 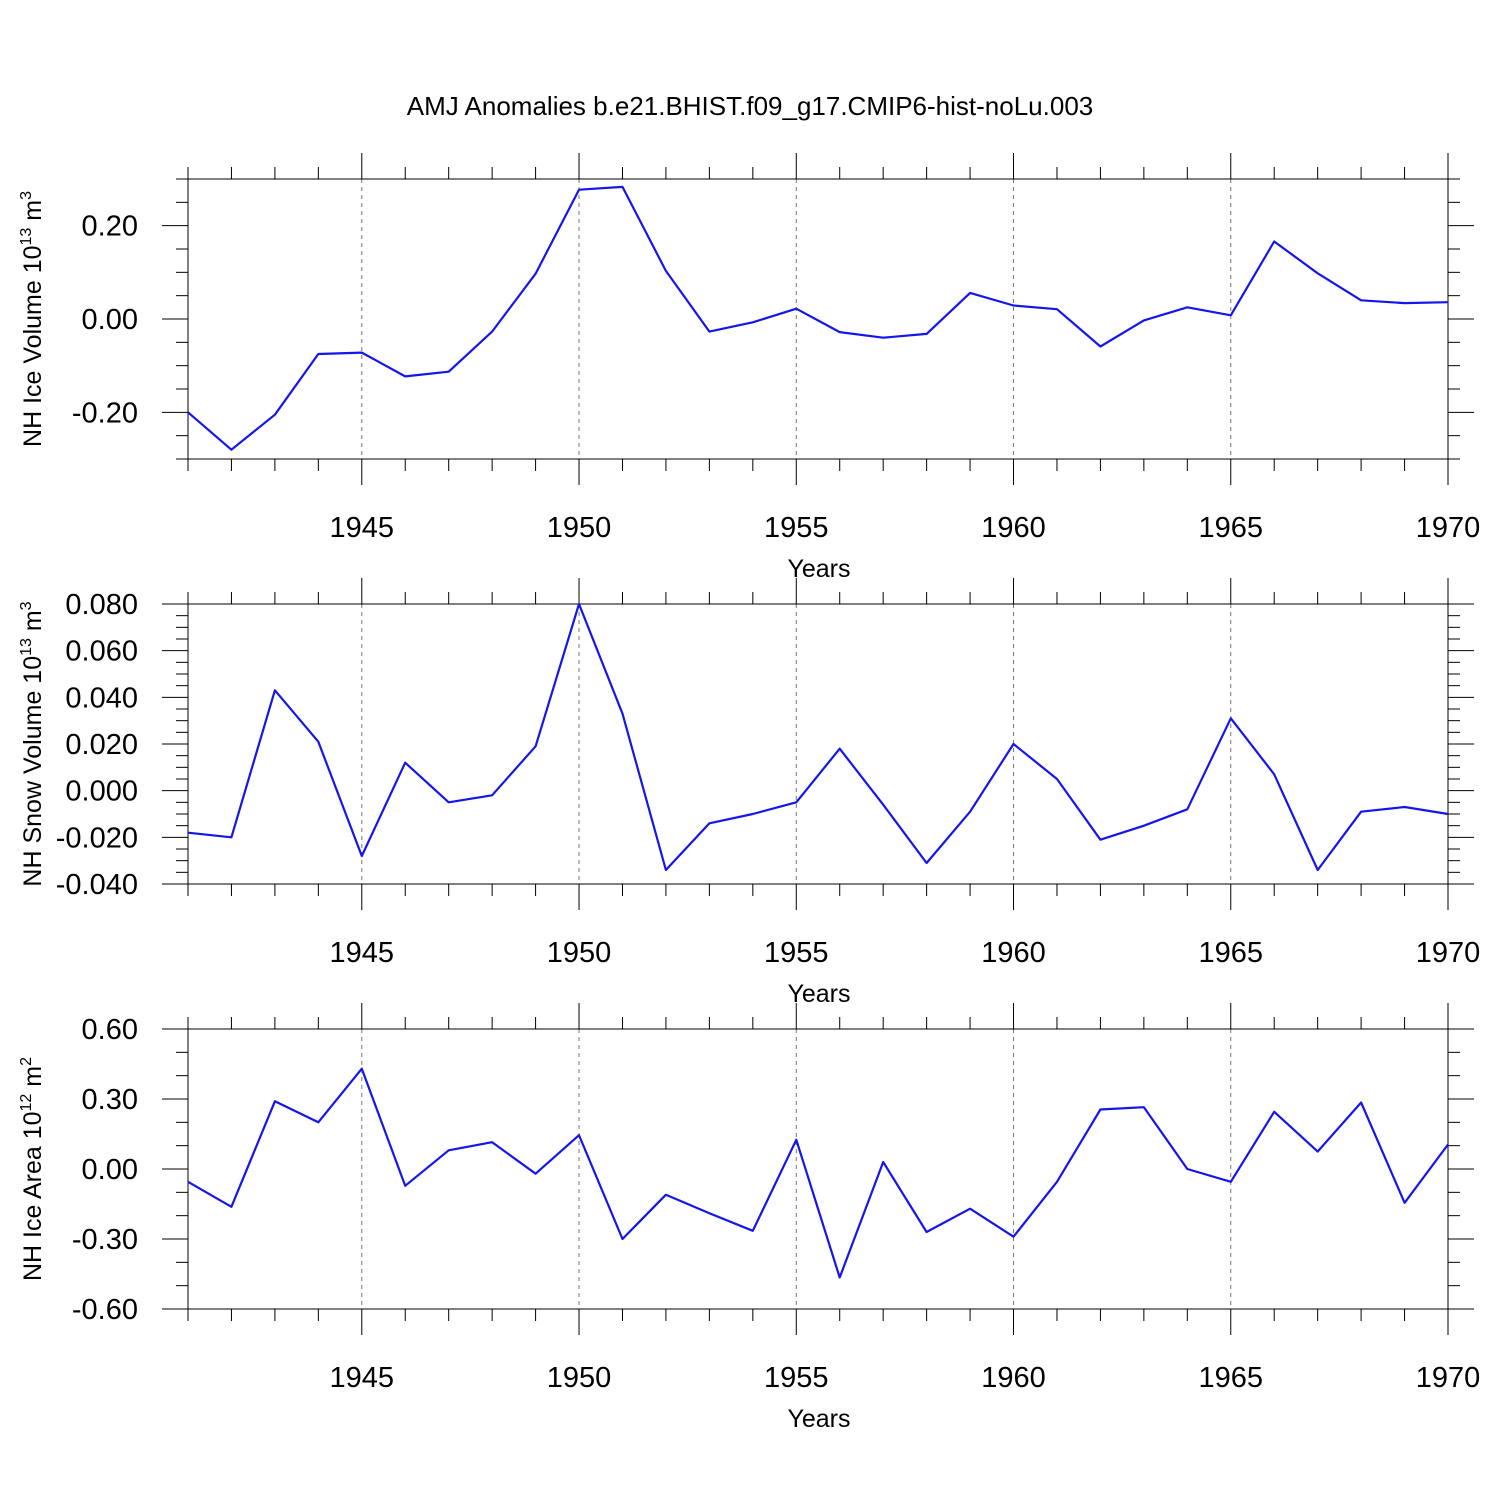 I want to click on y-tick-label: -0.30, so click(x=105, y=1240).